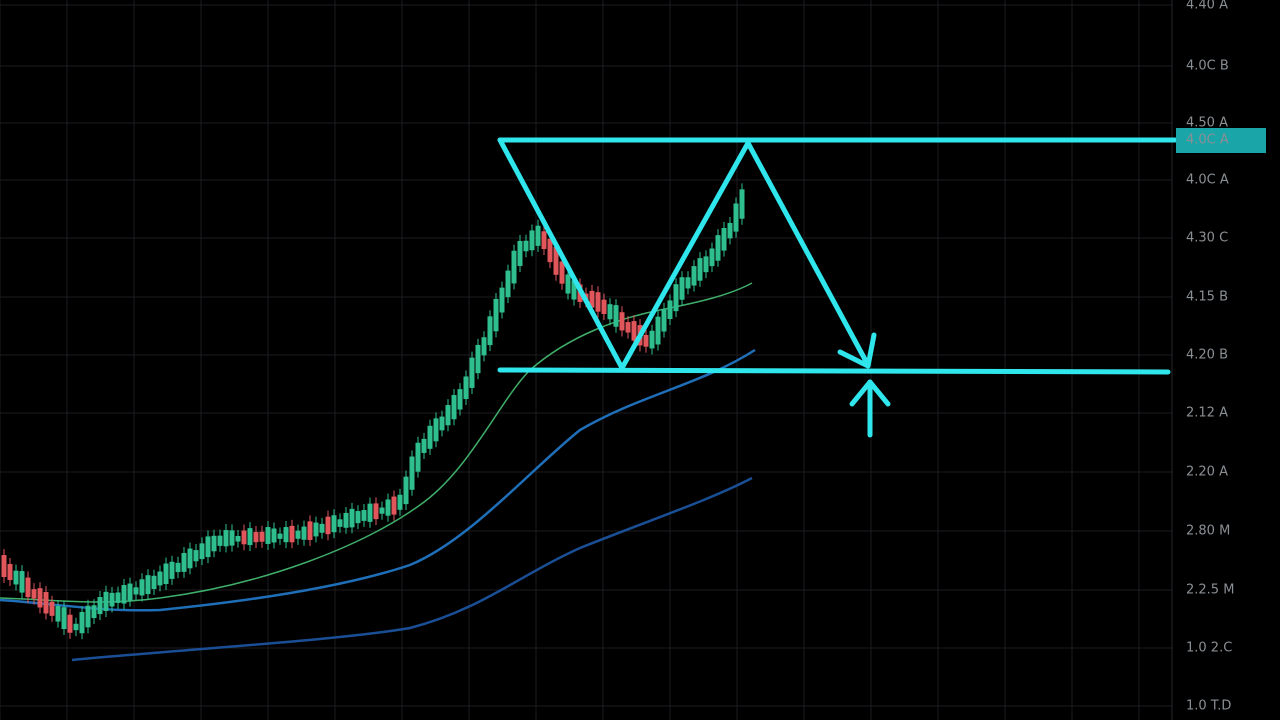 Image resolution: width=1280 pixels, height=720 pixels. Describe the element at coordinates (857, 350) in the screenshot. I see `arrow-down-head` at that location.